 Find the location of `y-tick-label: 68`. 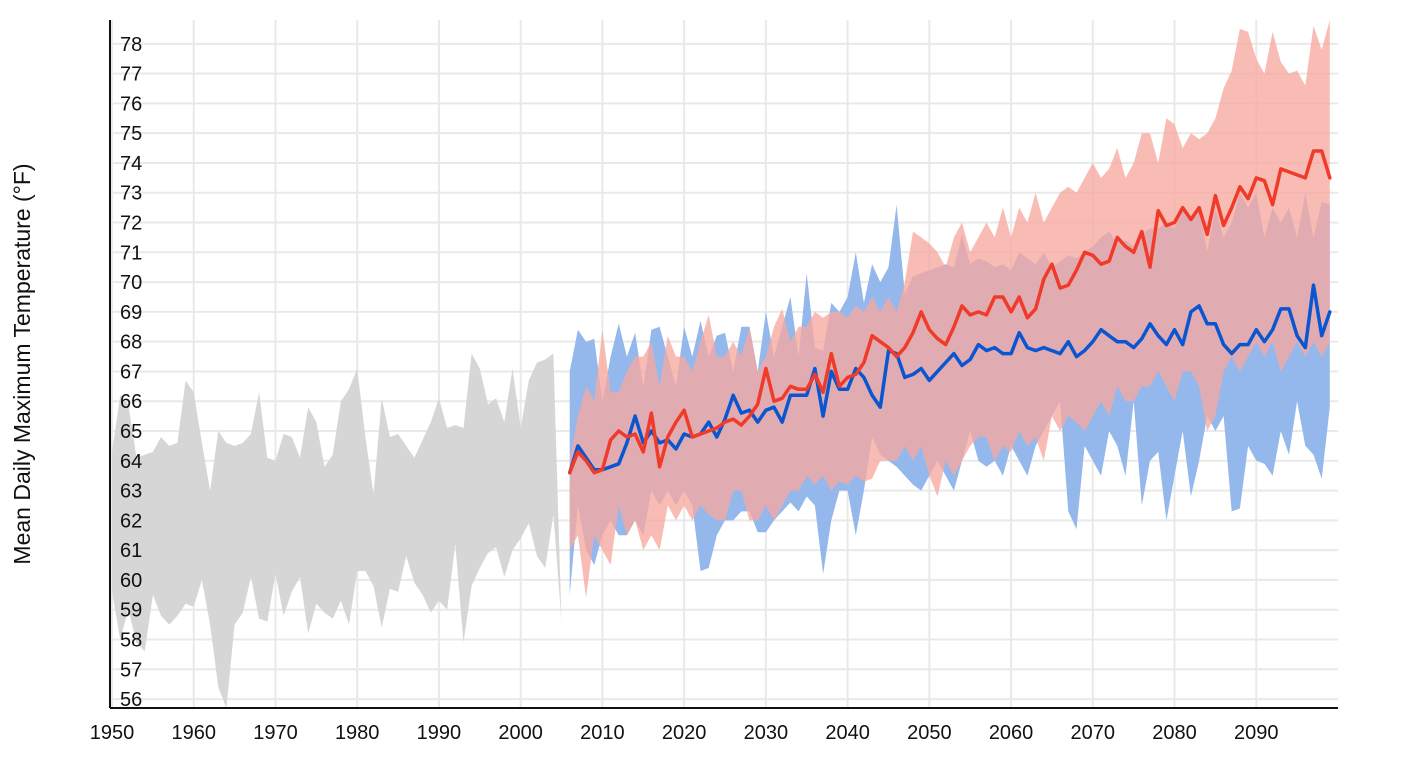

y-tick-label: 68 is located at coordinates (131, 343).